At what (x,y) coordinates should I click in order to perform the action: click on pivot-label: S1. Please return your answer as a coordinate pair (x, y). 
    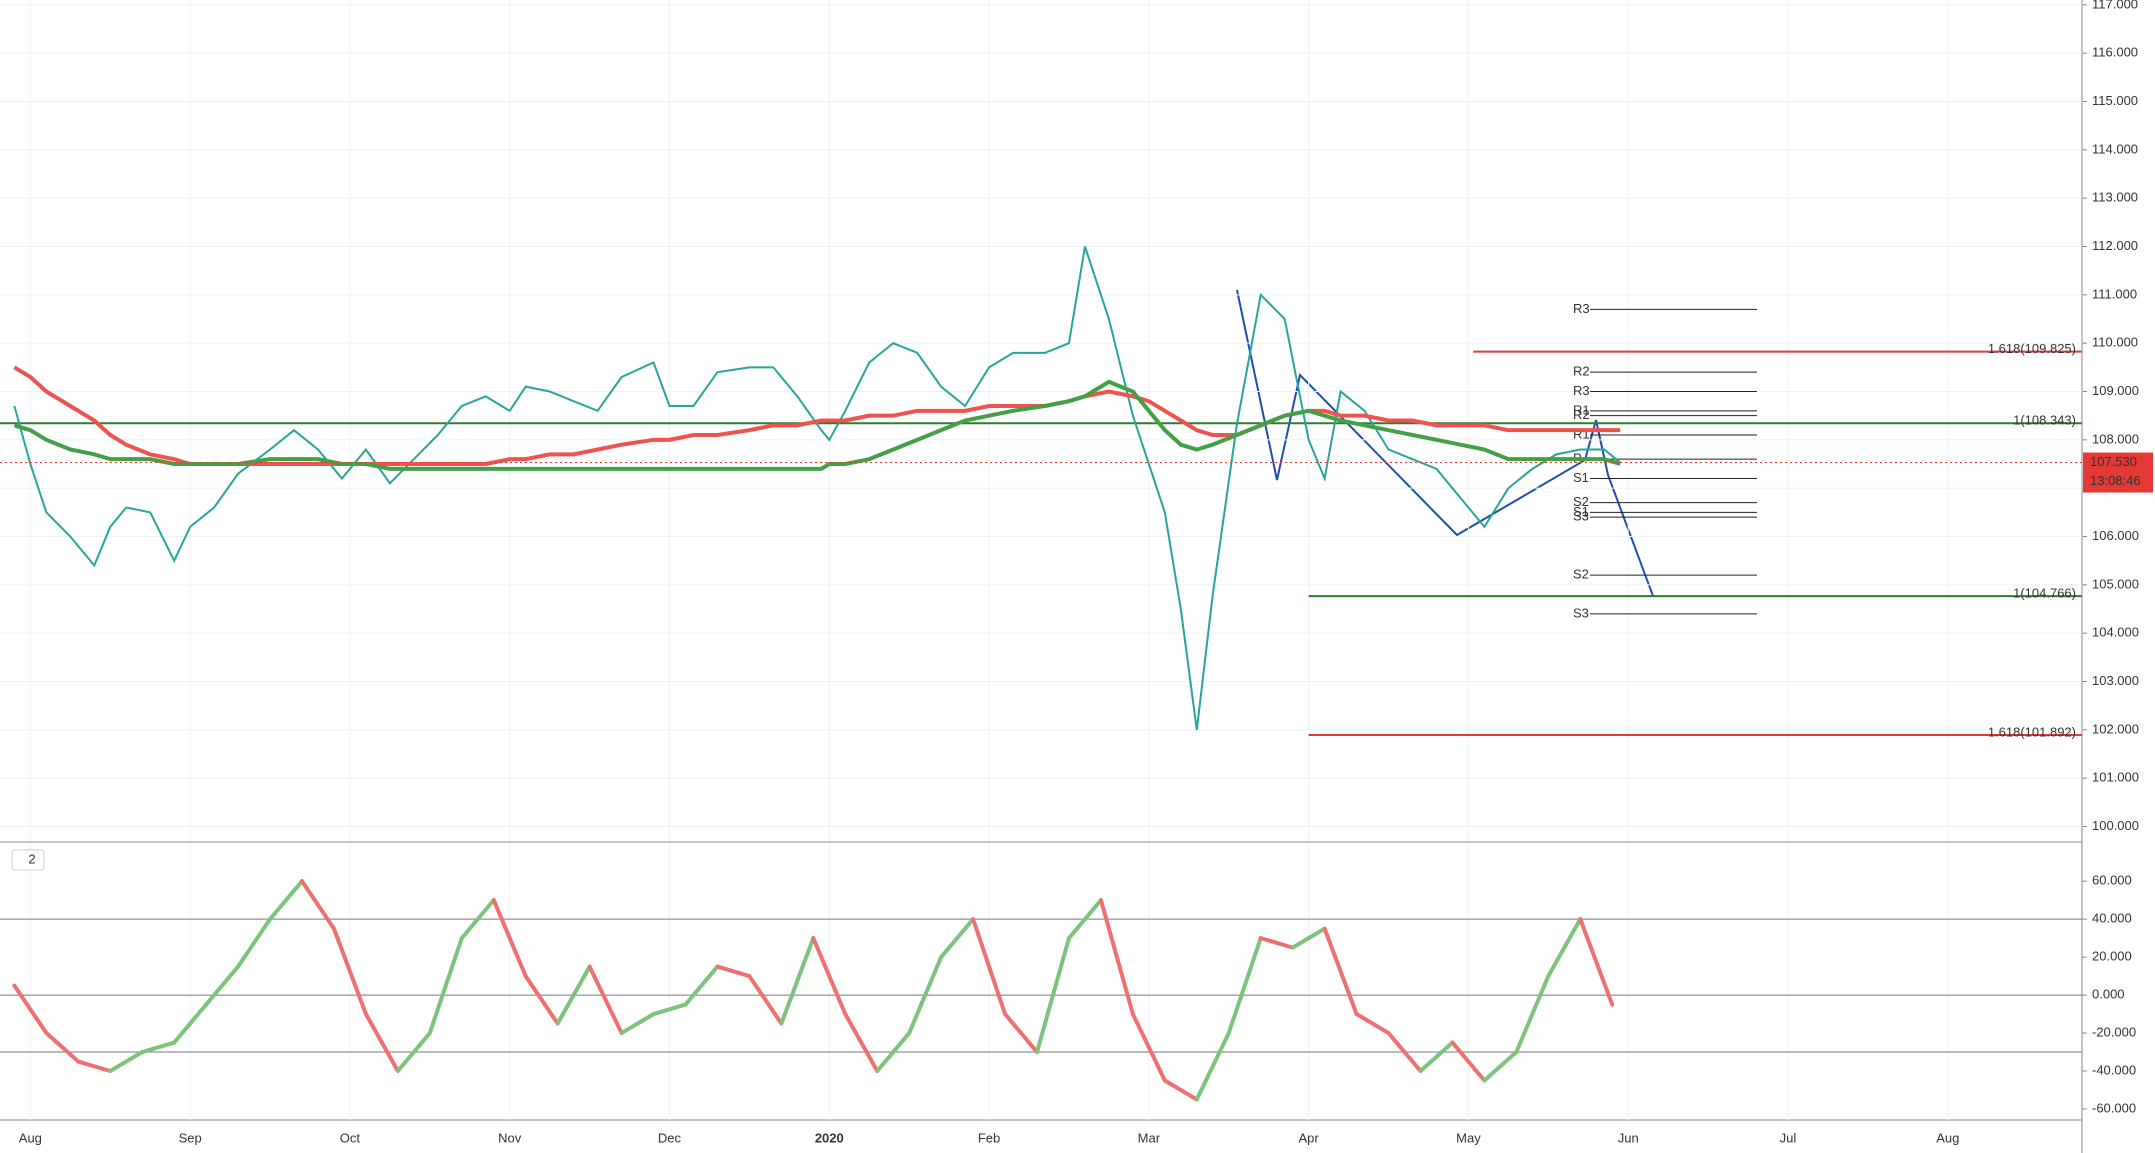
    Looking at the image, I should click on (1581, 511).